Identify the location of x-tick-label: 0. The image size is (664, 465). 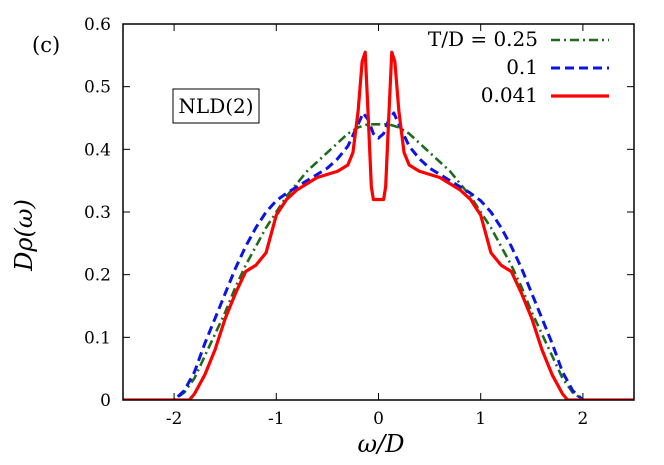
(378, 419).